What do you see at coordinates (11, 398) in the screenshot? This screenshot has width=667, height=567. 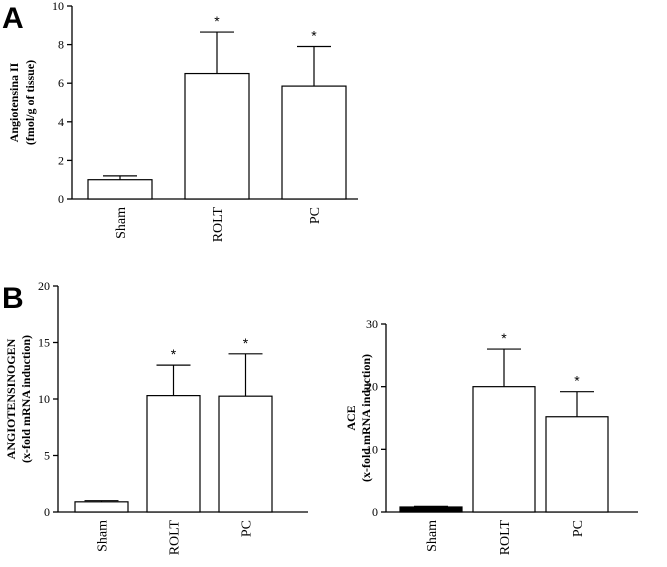 I see `y-axis-title: ANGIOTENSINOGEN` at bounding box center [11, 398].